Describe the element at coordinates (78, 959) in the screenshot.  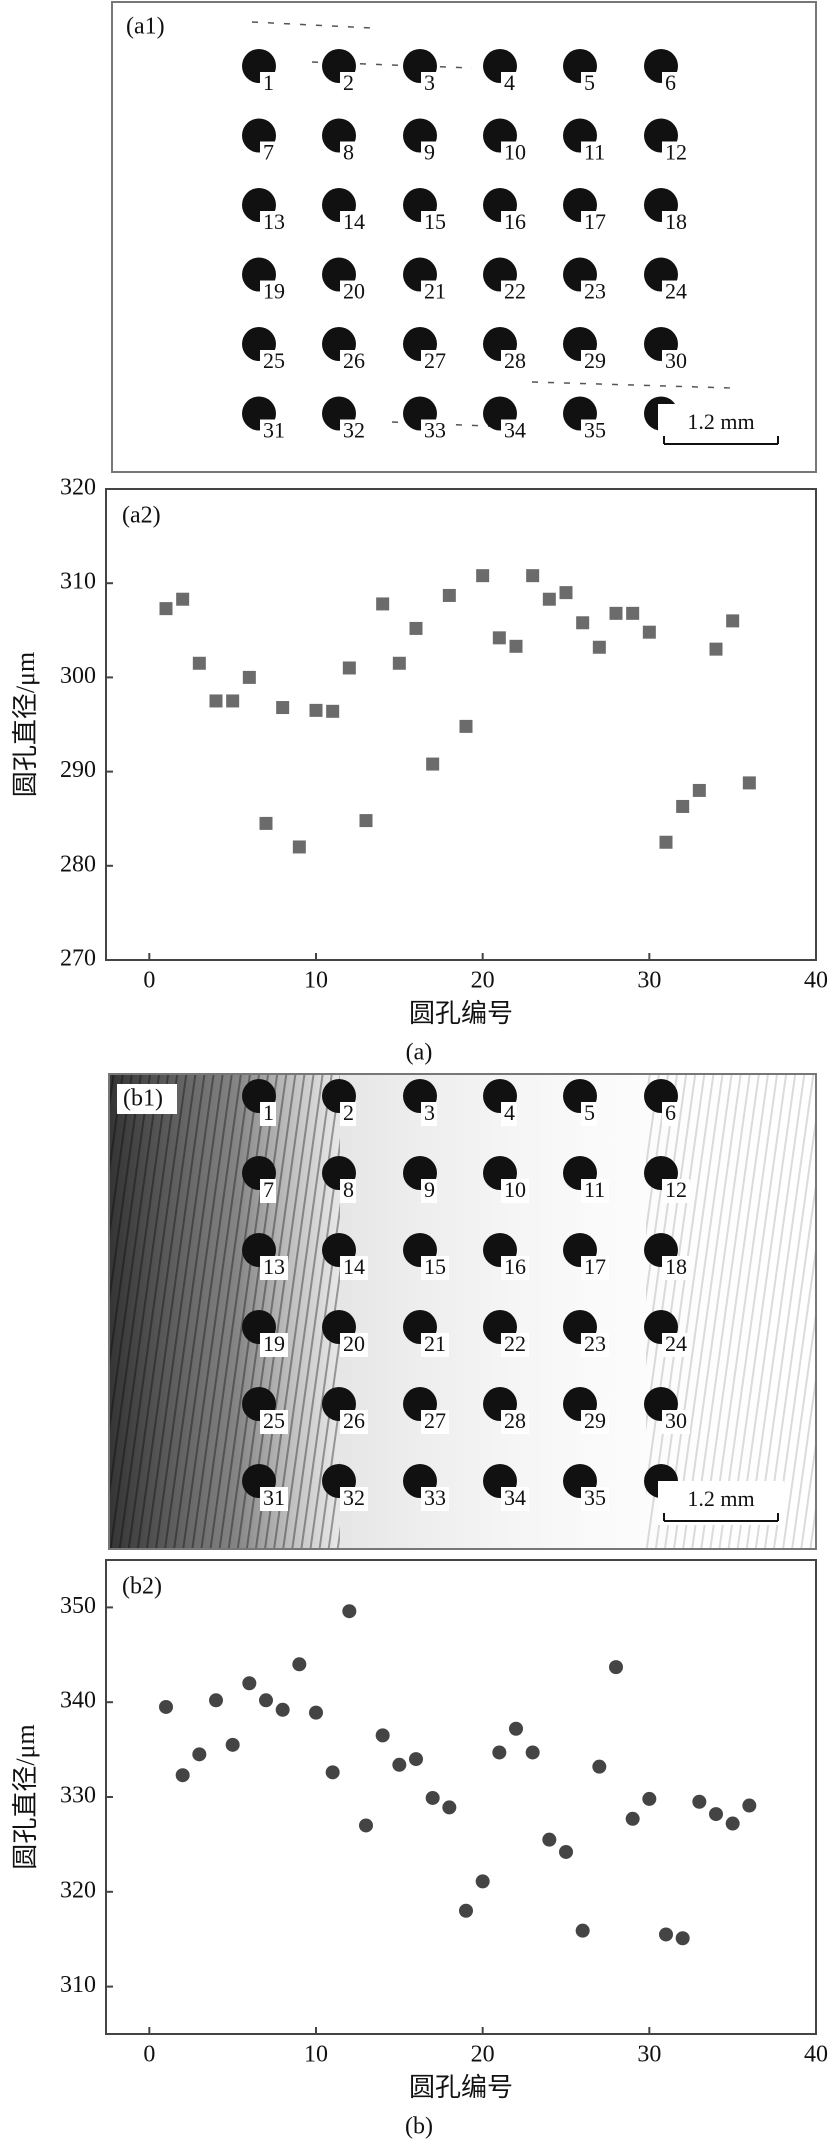
I see `y-tick-label: 270` at that location.